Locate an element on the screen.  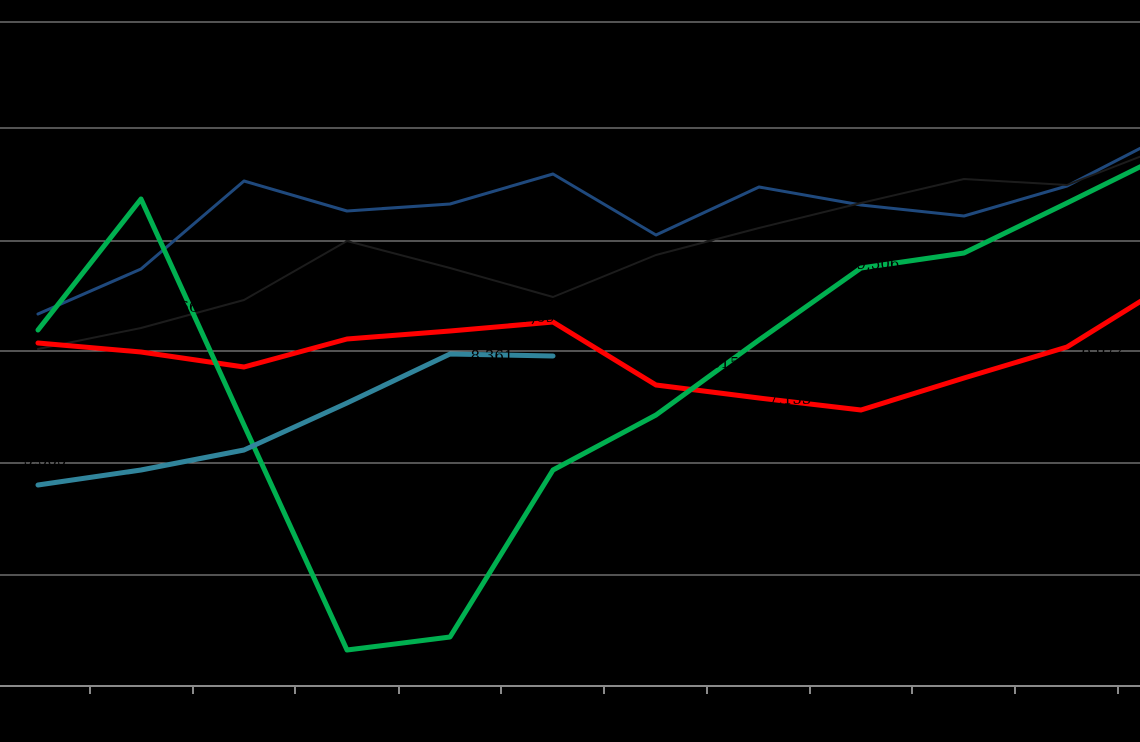
data-label-red-8: 8,072 is located at coordinates (1103, 350).